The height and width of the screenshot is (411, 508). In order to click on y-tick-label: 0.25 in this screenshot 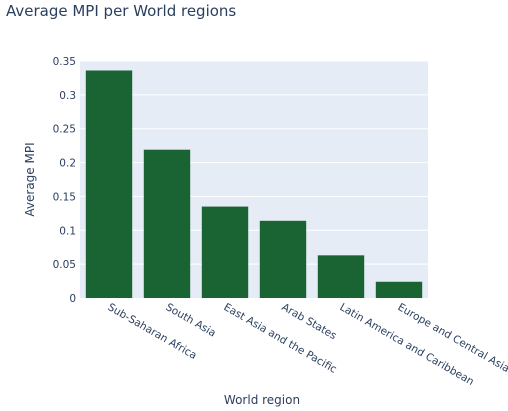, I will do `click(64, 130)`.